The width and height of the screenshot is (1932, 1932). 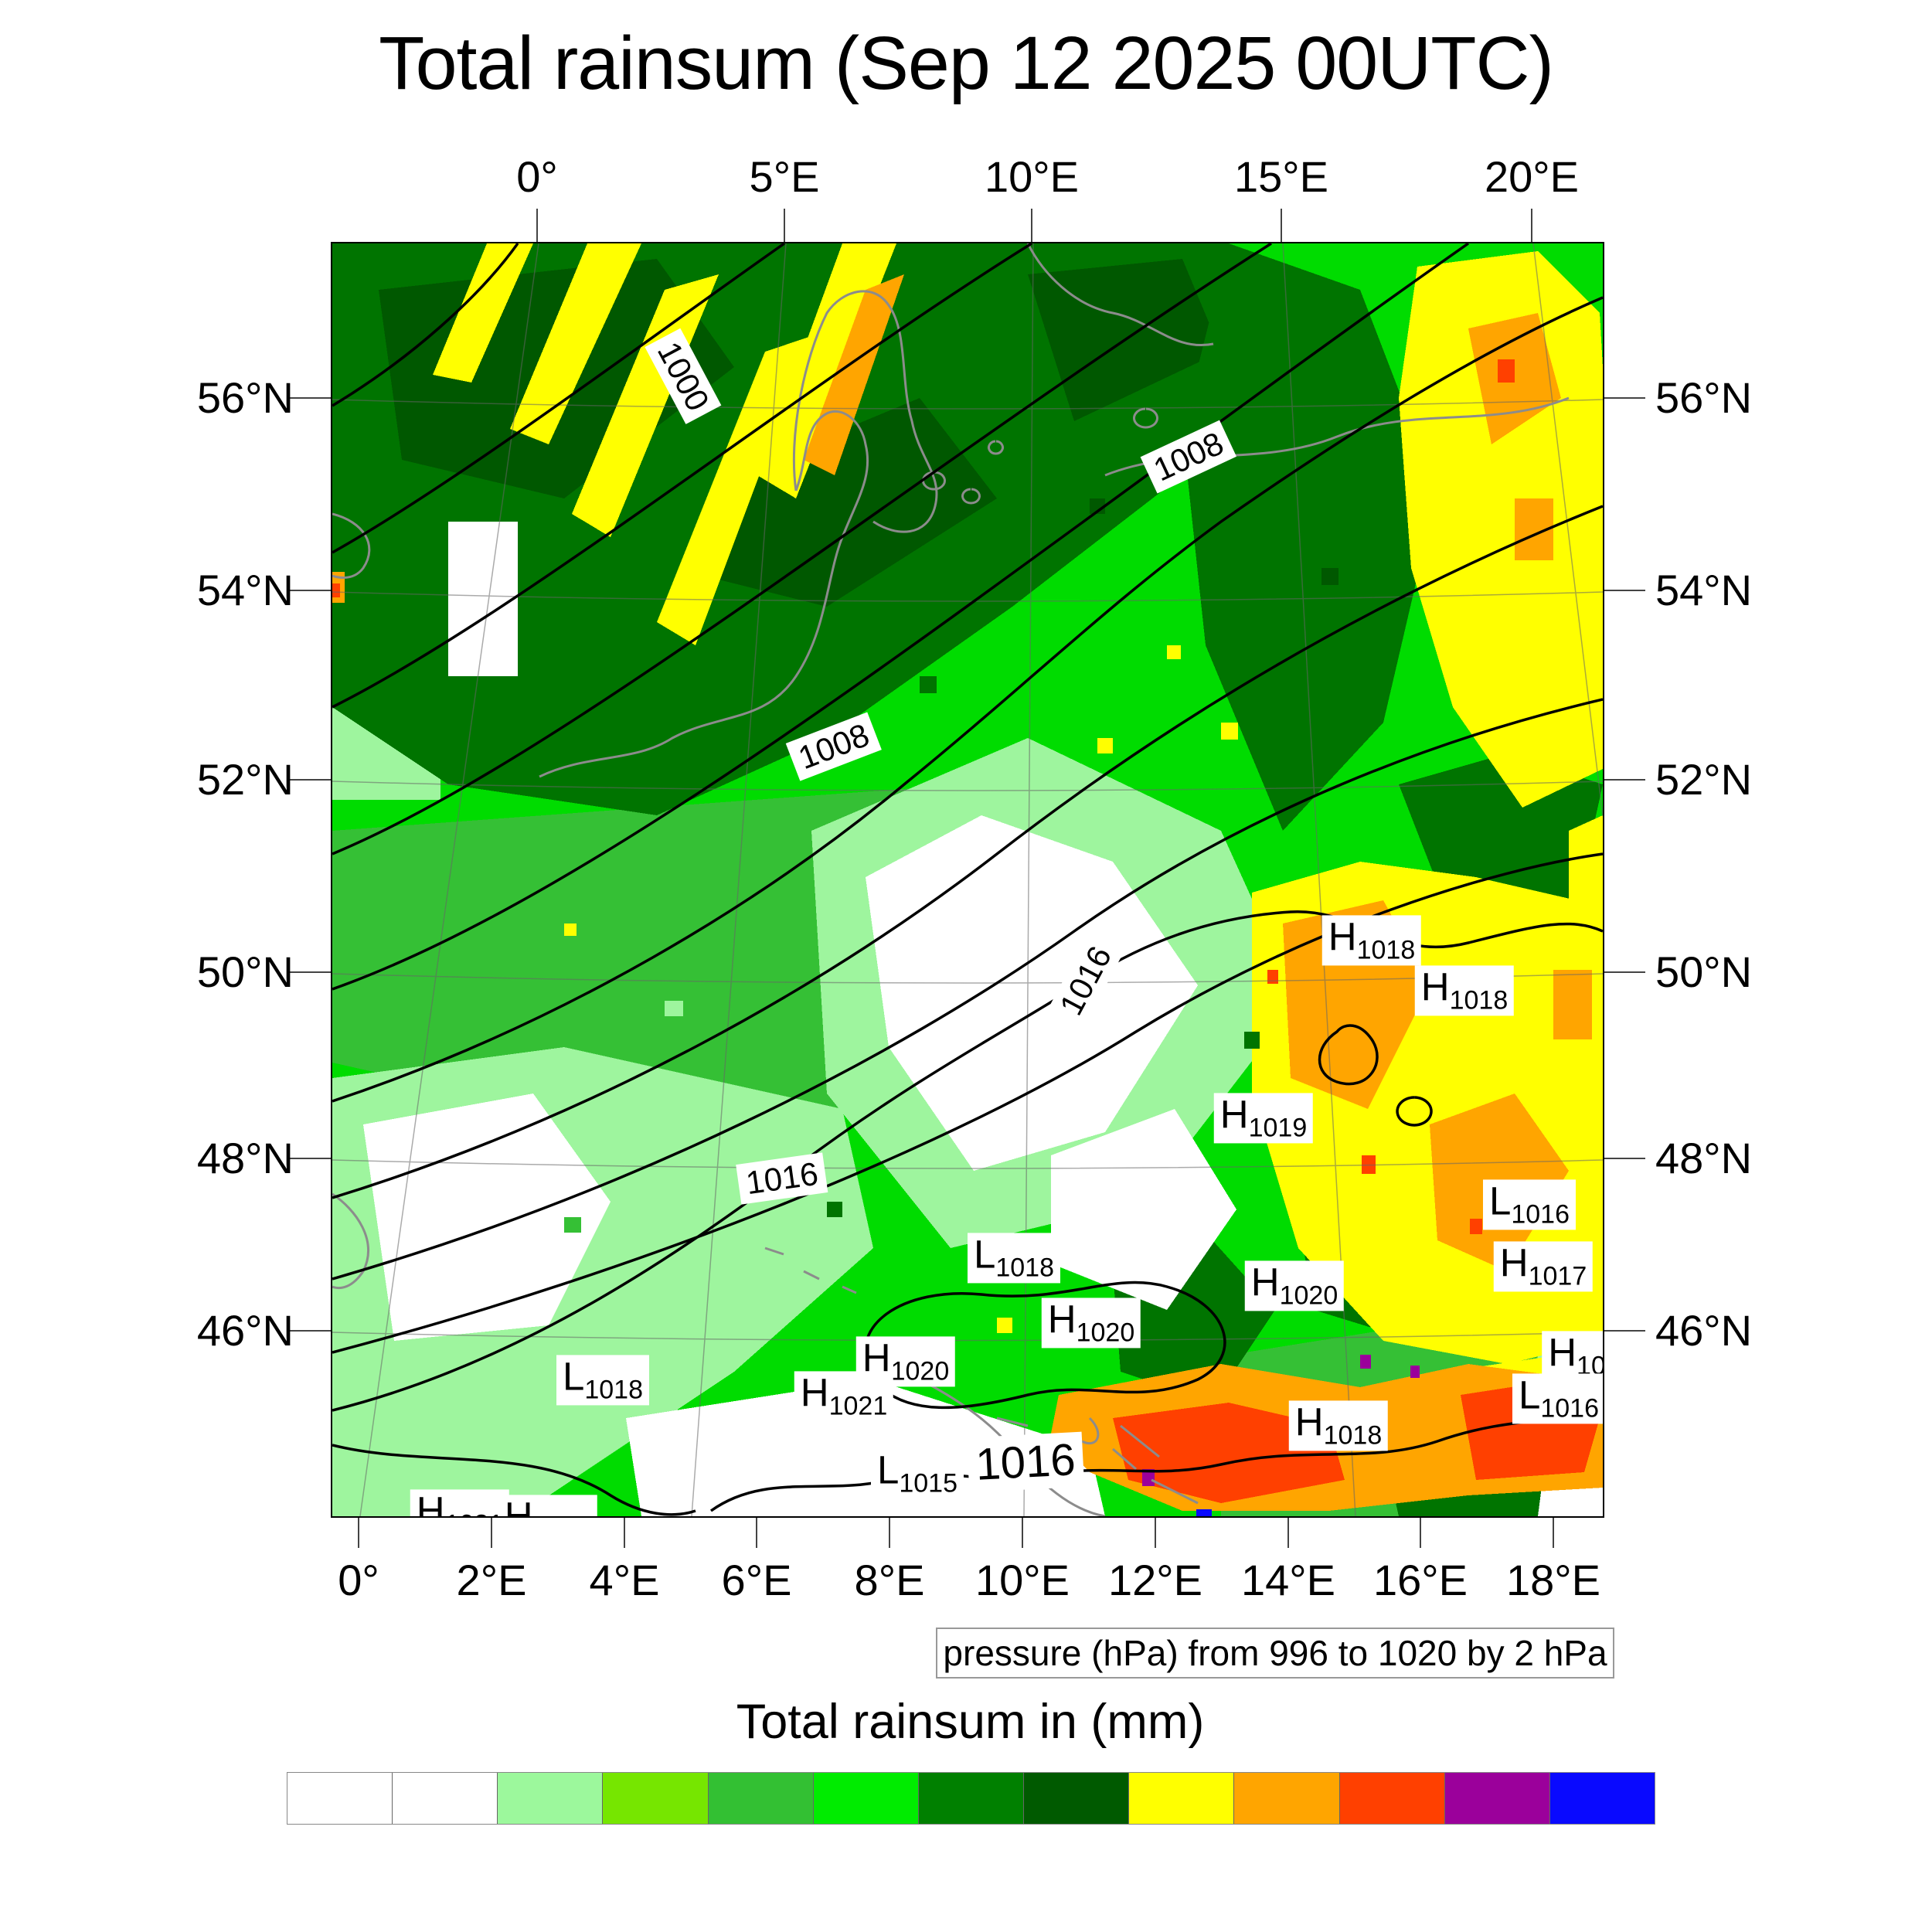 I want to click on axis-tick-label: 5°E, so click(x=784, y=176).